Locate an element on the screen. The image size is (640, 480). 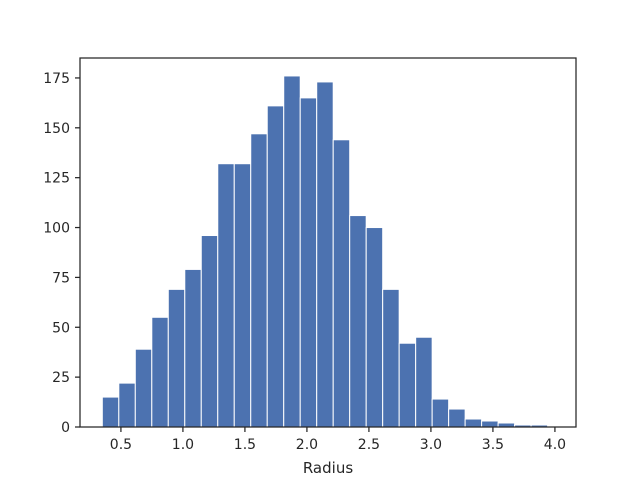
x-tick-label: 3.0 is located at coordinates (431, 445).